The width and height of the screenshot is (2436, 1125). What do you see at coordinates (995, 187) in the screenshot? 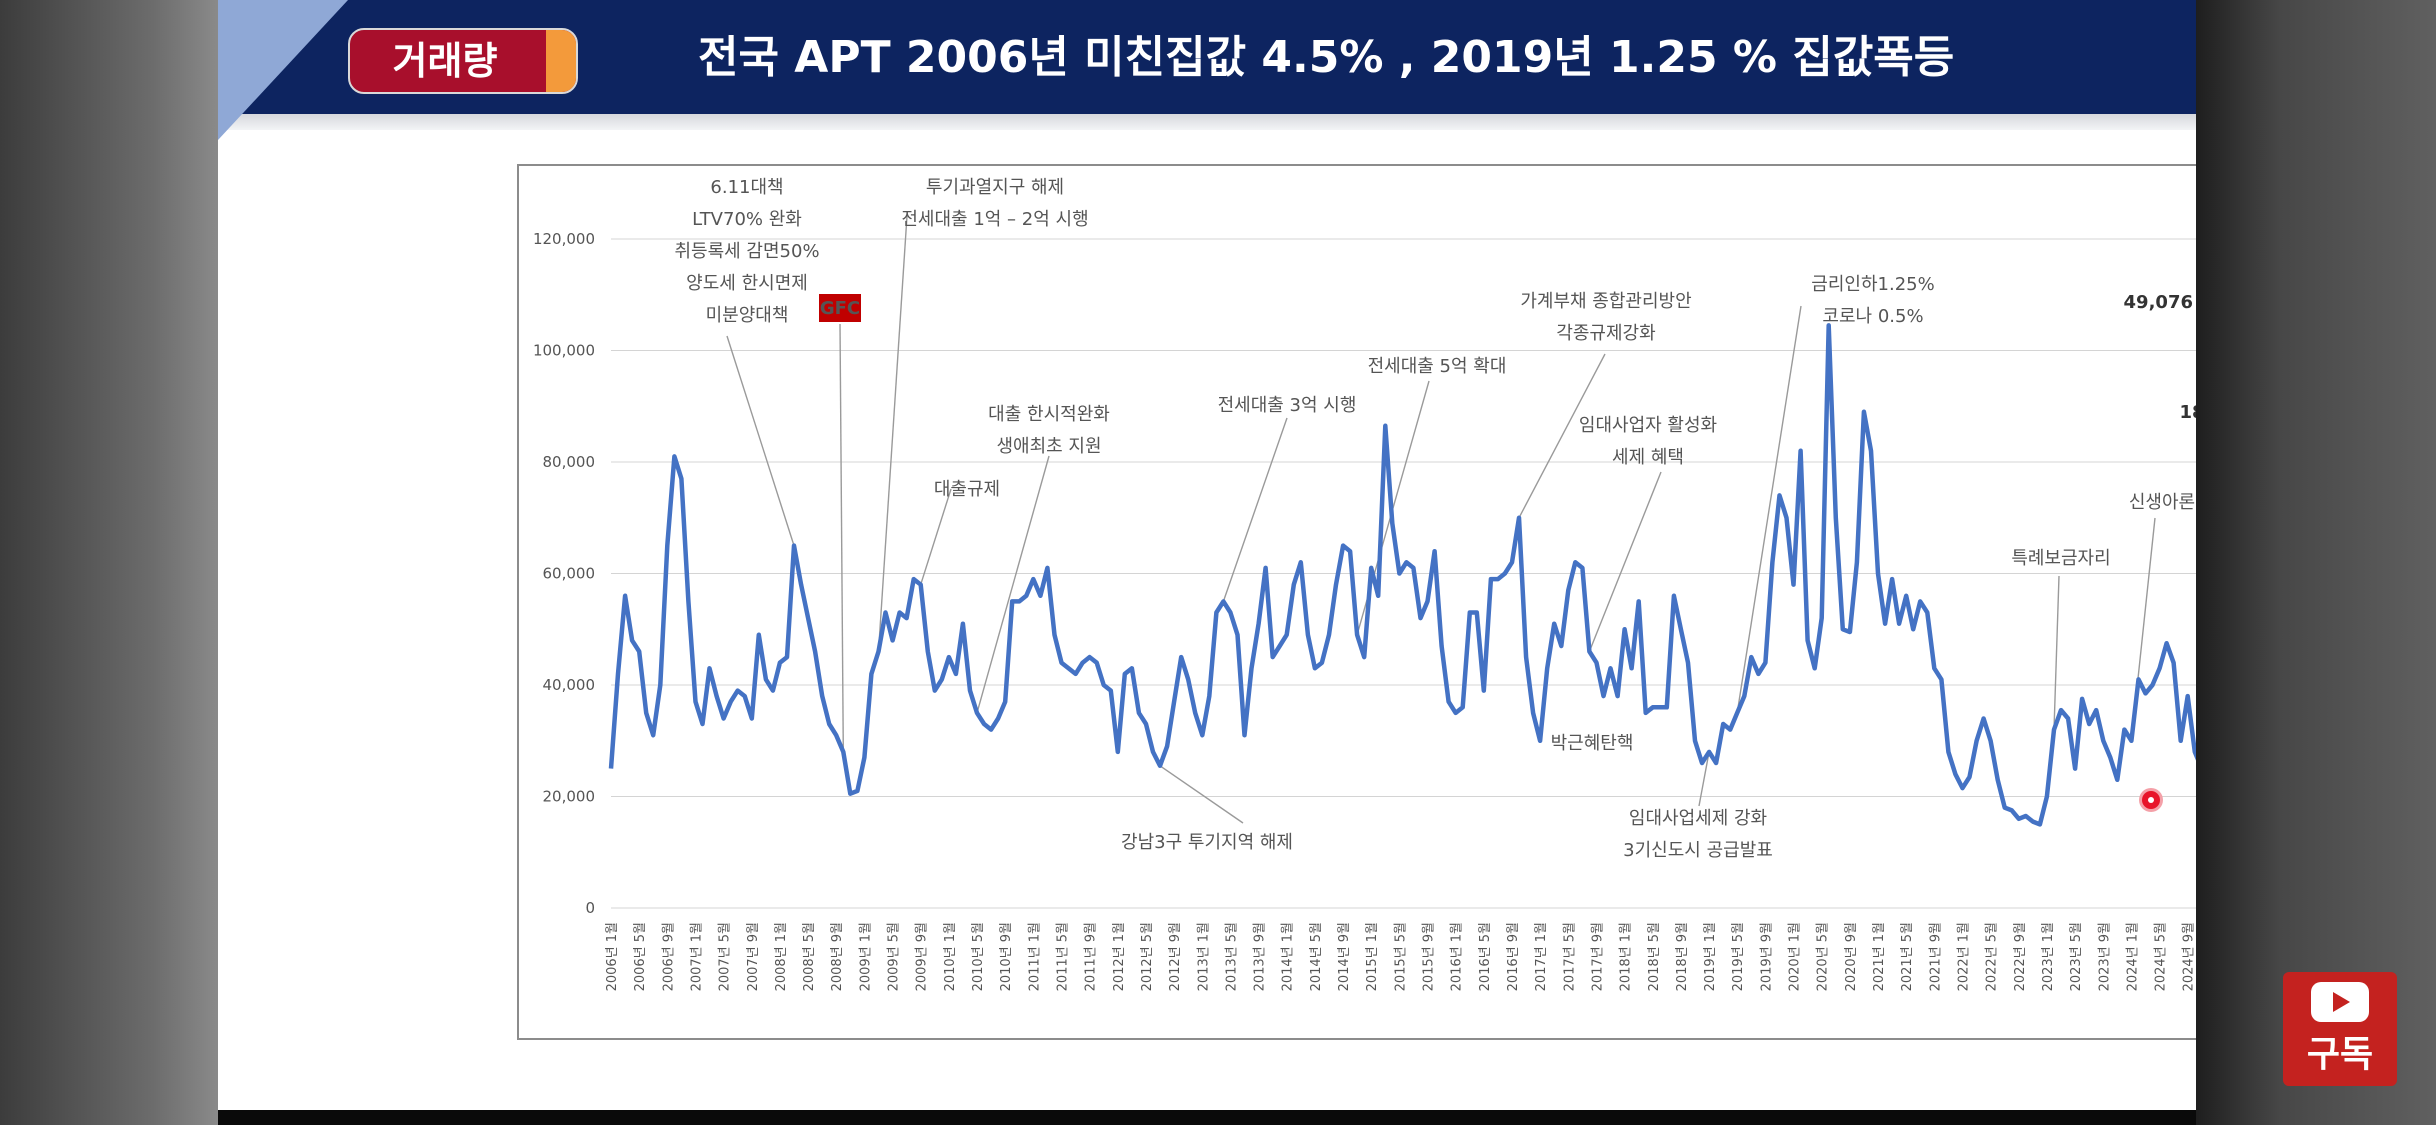
I see `annotation-speculation-zone: 투기과열지구 해제` at bounding box center [995, 187].